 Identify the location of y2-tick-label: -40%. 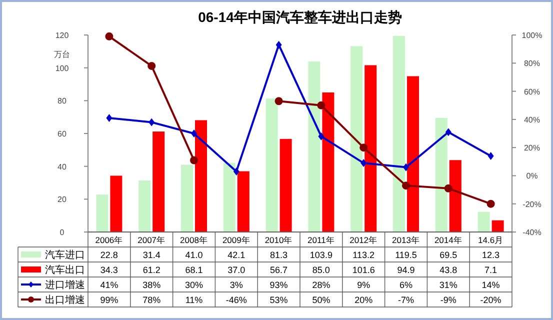
(532, 232).